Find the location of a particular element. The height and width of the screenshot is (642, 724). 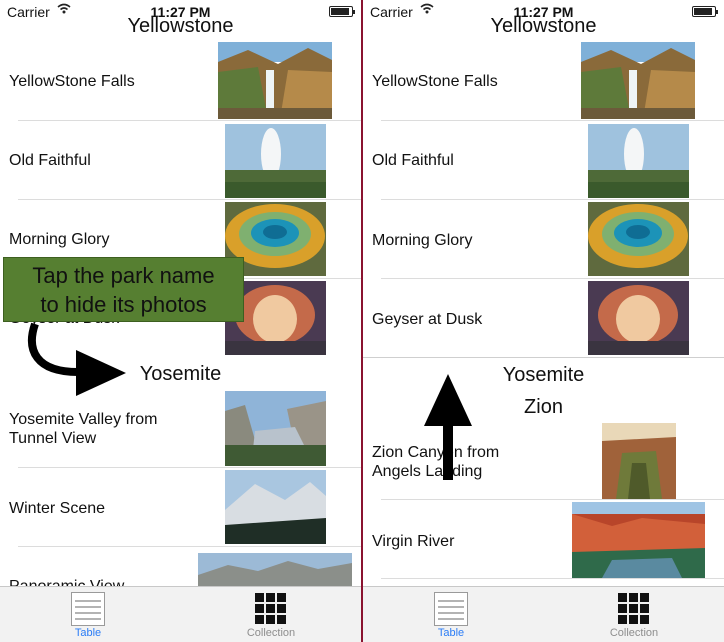

callout-line-2: to hide its photos is located at coordinates (123, 304).